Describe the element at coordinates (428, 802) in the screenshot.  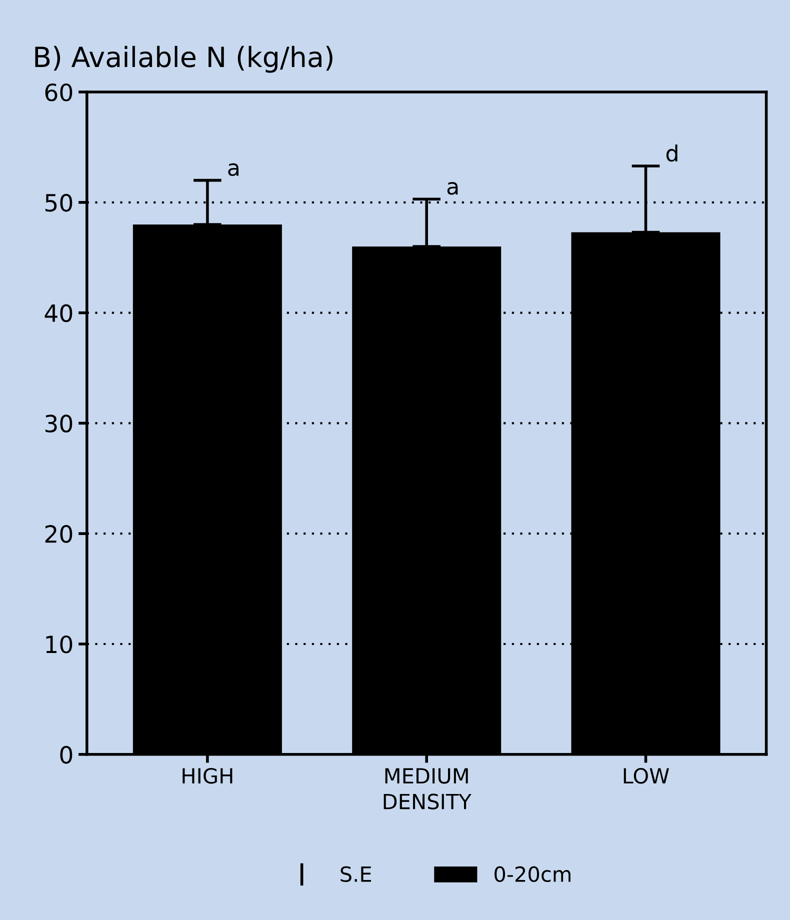
I see `x-axis-title: DENSITY` at that location.